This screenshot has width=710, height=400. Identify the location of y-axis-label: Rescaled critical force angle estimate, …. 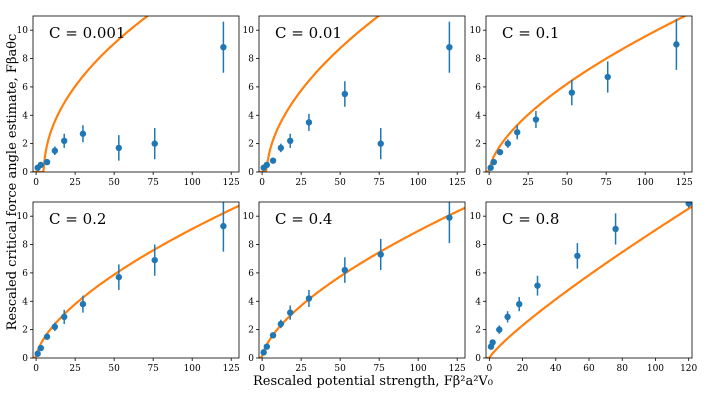
(12, 182).